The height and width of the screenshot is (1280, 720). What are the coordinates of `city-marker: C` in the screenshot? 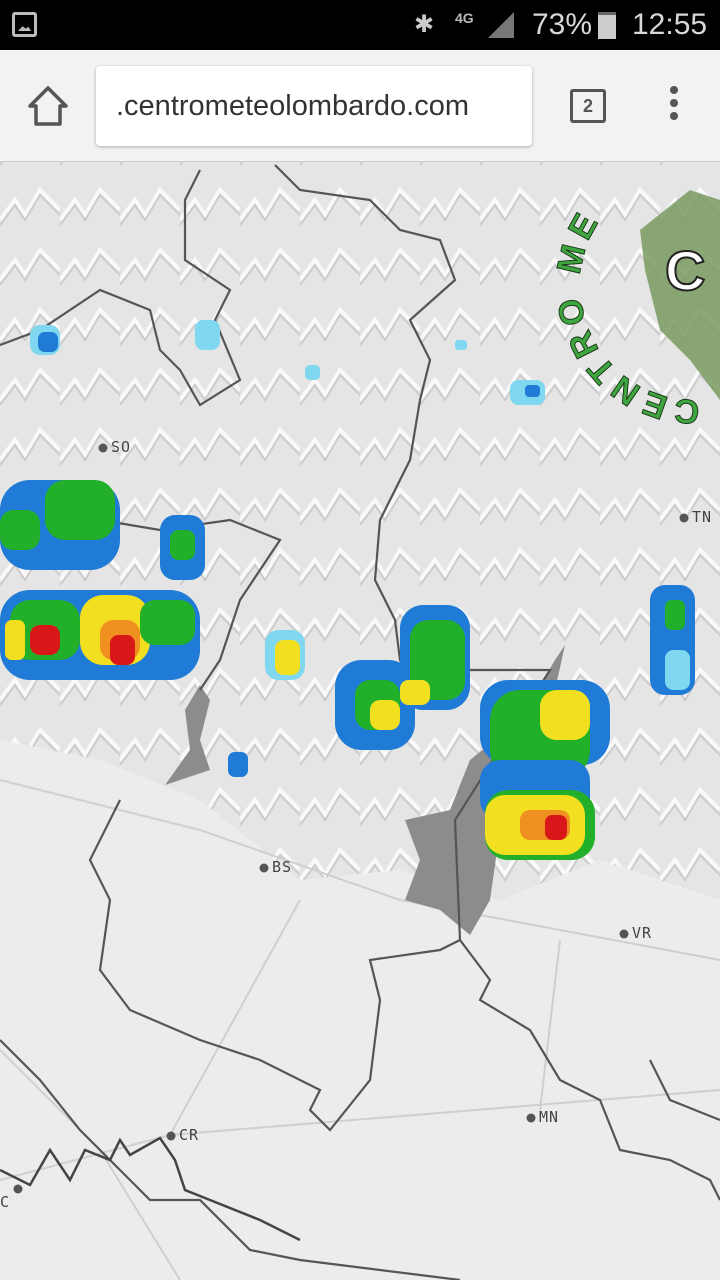 It's located at (11, 1197).